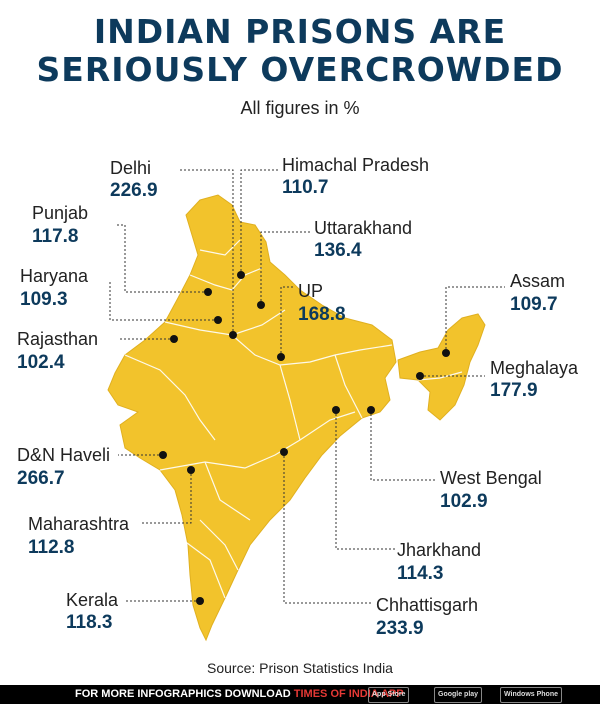 The image size is (600, 704). What do you see at coordinates (300, 69) in the screenshot?
I see `title-line-2: SERIOUSLY OVERCROWDED` at bounding box center [300, 69].